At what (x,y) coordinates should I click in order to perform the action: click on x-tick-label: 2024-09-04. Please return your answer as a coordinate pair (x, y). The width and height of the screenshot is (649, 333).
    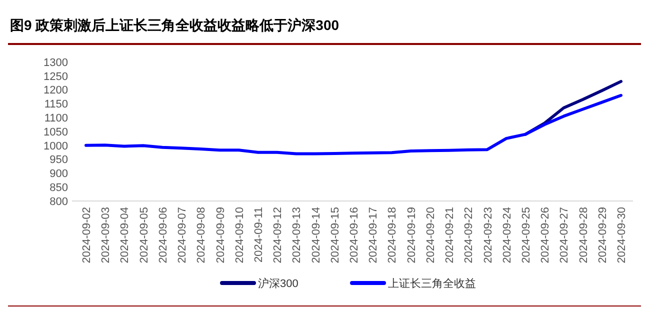
    Looking at the image, I should click on (125, 235).